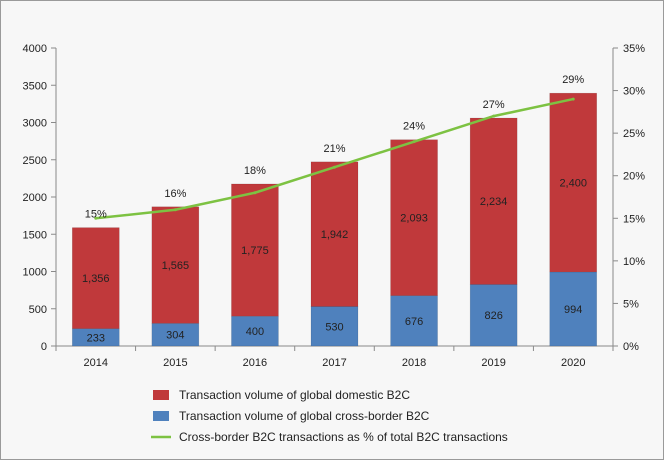  I want to click on bar-domestic-data-label: 1,942, so click(335, 235).